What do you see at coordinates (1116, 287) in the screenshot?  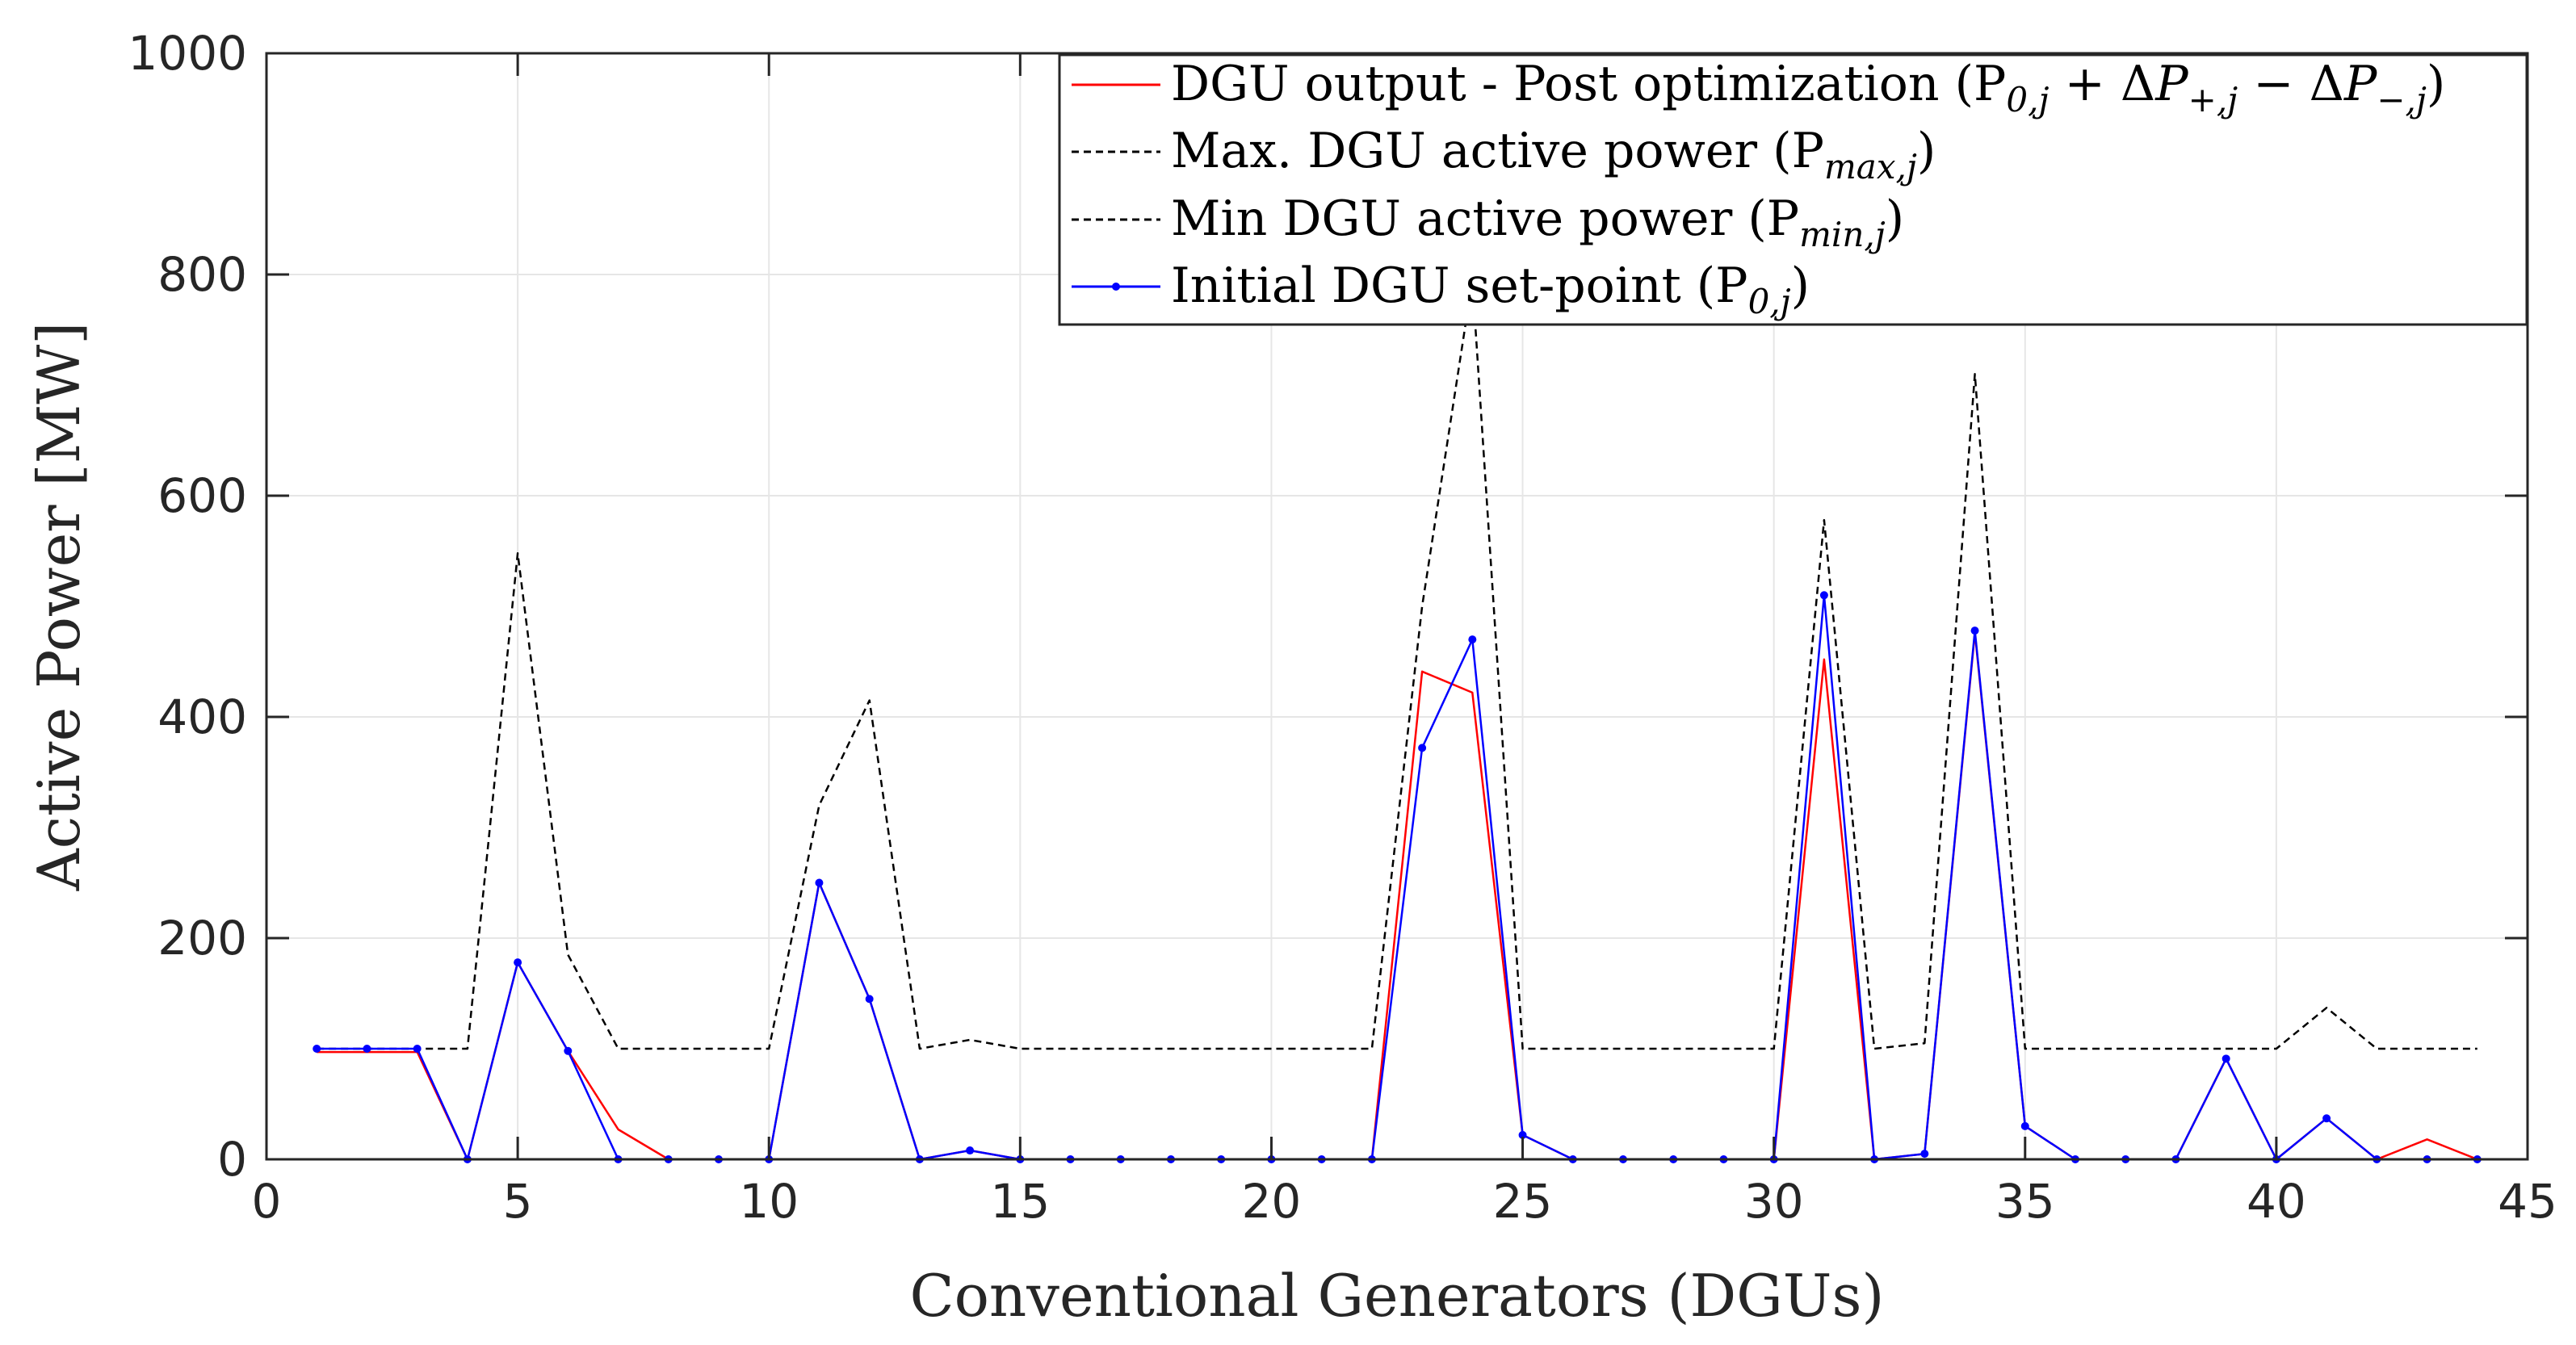 I see `legend-marker-initial-setpoint` at bounding box center [1116, 287].